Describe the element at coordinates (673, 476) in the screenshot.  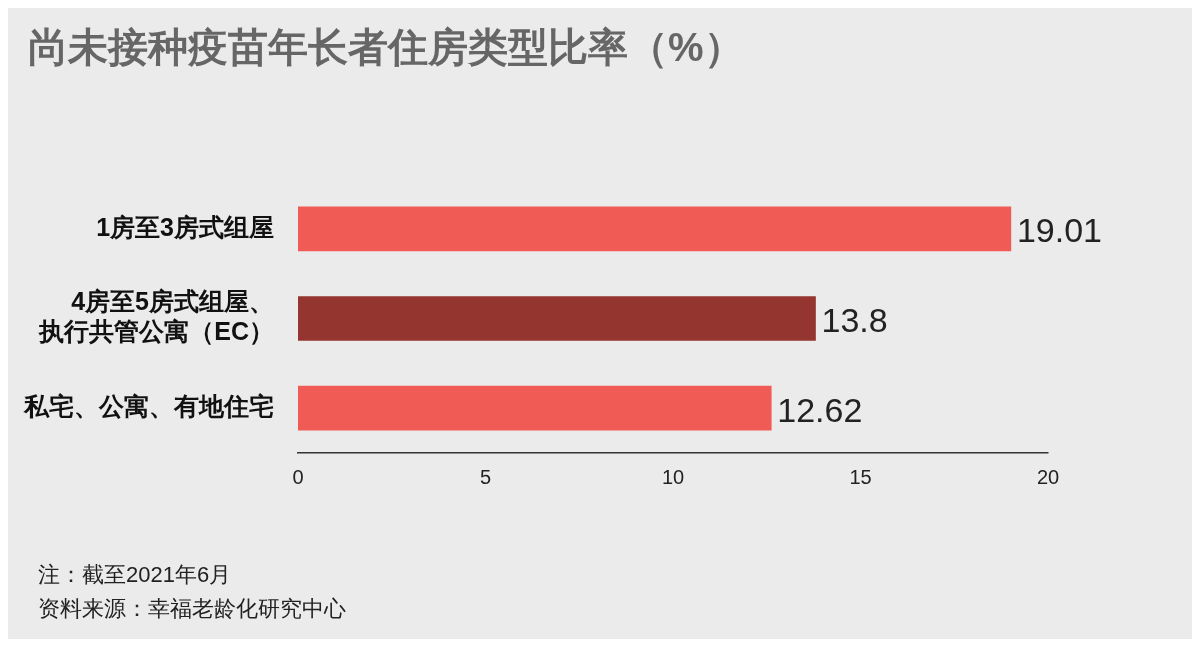
I see `x-tick-label: 10` at that location.